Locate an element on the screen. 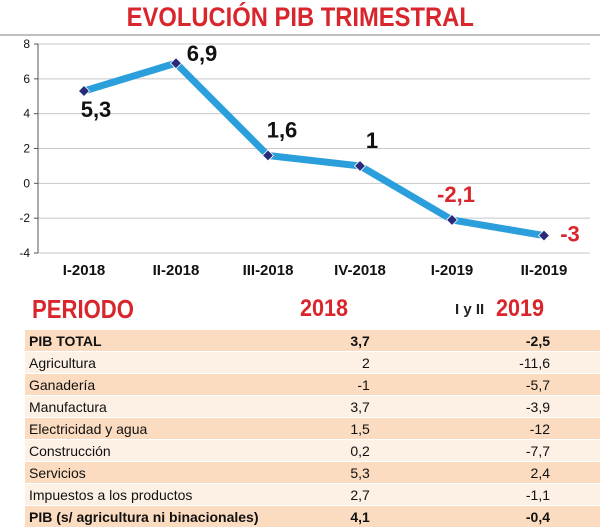 Image resolution: width=600 pixels, height=528 pixels. row-value-2019: -12 is located at coordinates (559, 428).